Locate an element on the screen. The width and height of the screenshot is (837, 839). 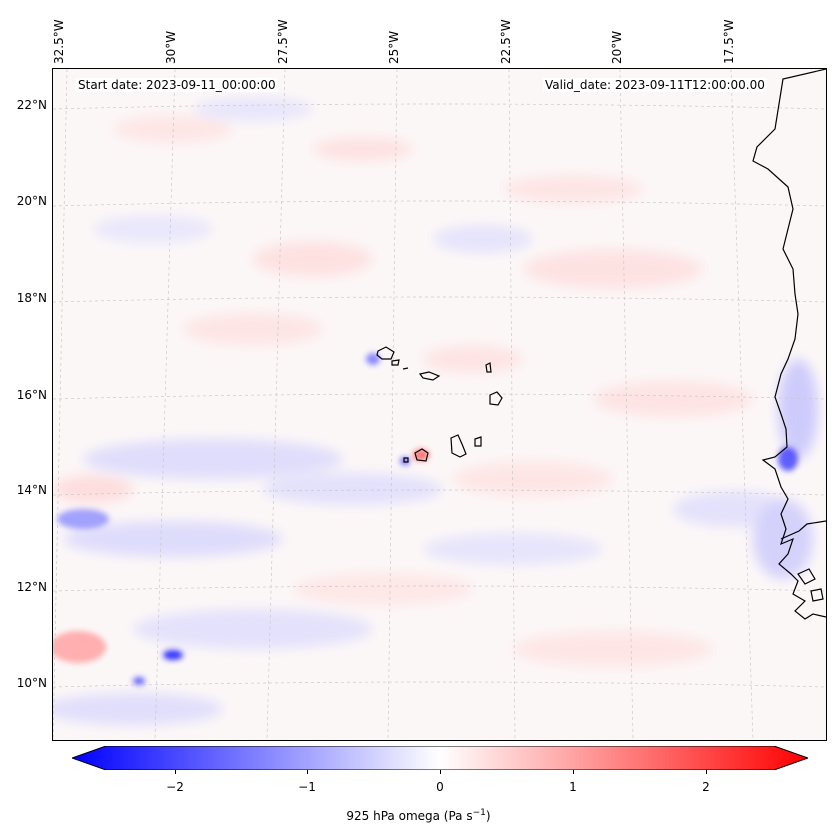
lat-label-12n: 12°N is located at coordinates (31, 587).